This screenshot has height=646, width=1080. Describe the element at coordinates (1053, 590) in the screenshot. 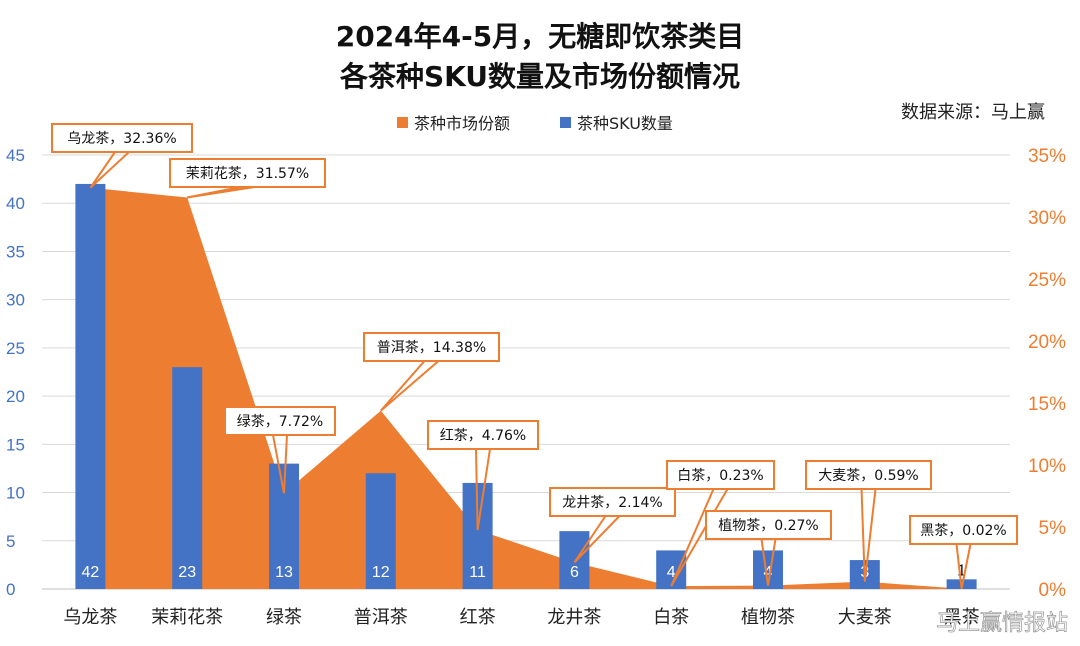

I see `right-axis-tick-label: 0%` at that location.